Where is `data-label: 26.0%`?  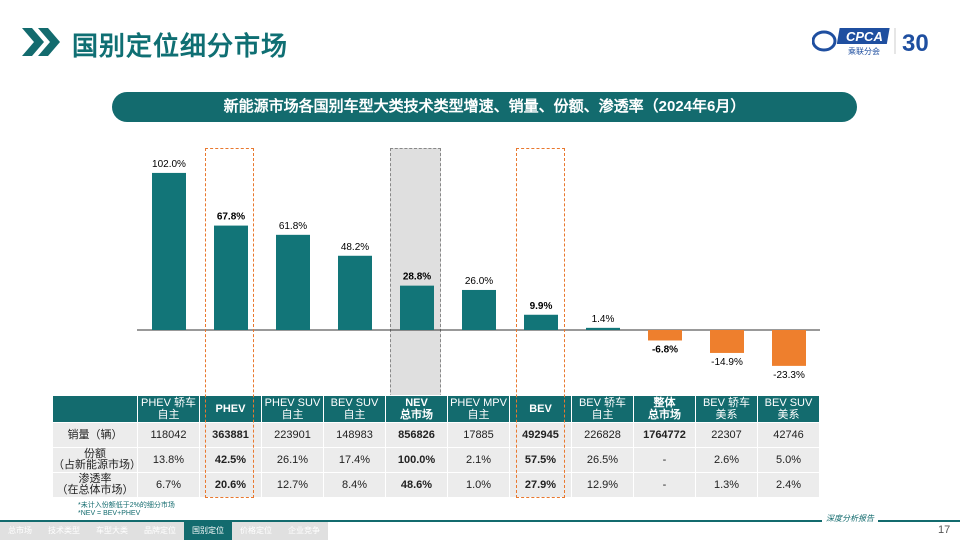 data-label: 26.0% is located at coordinates (479, 281).